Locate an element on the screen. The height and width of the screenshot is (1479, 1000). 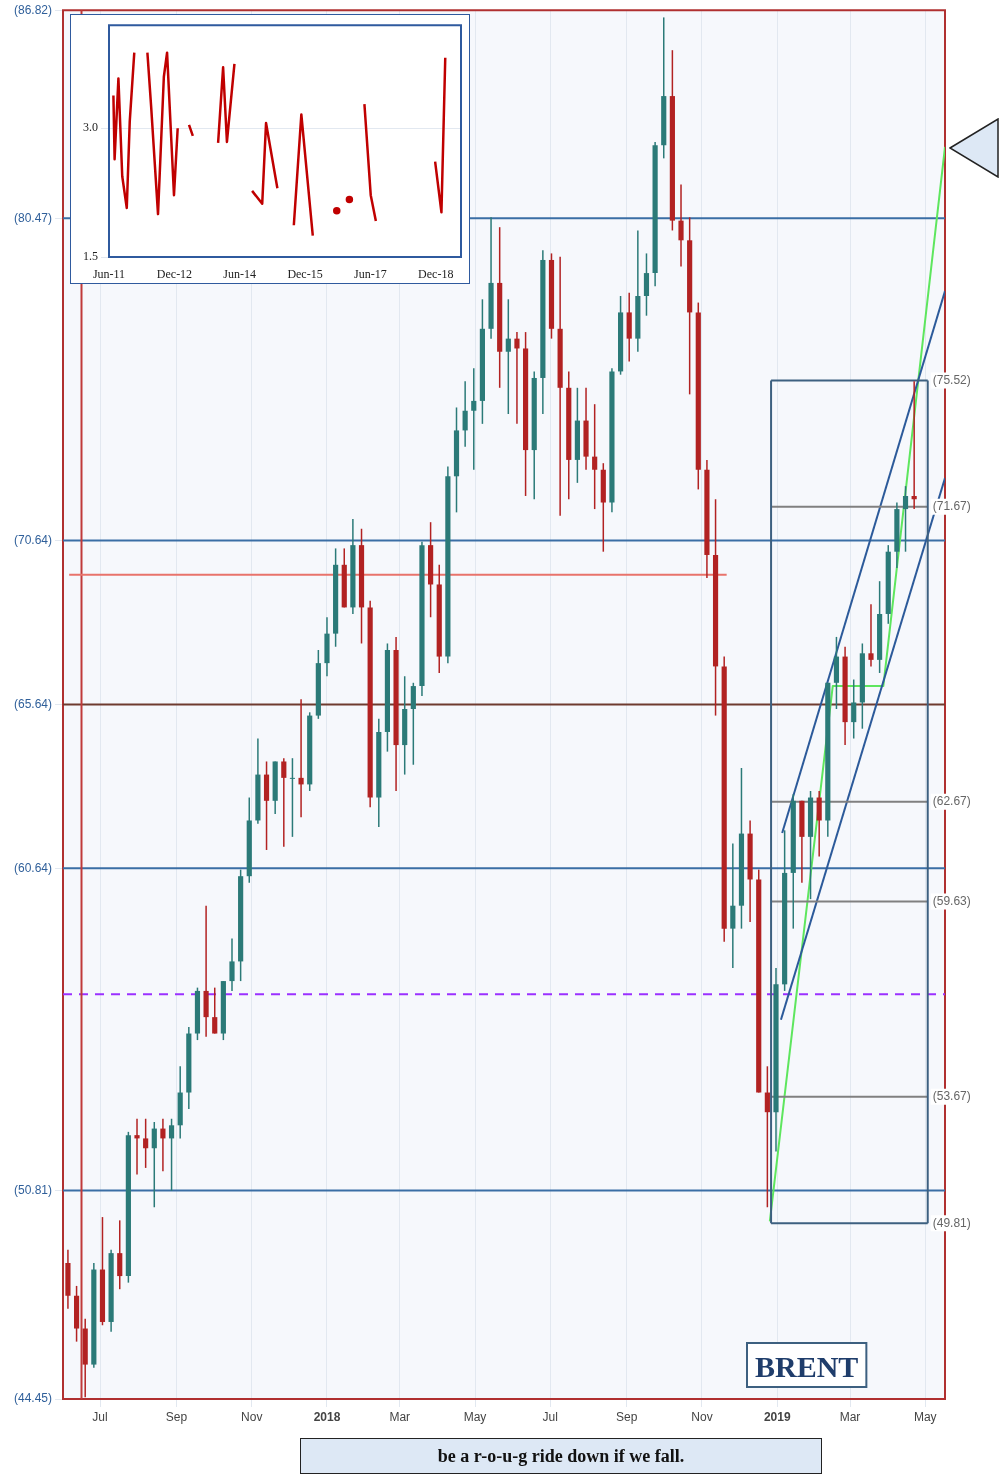
annotation: (49.81) is located at coordinates (951, 1222).